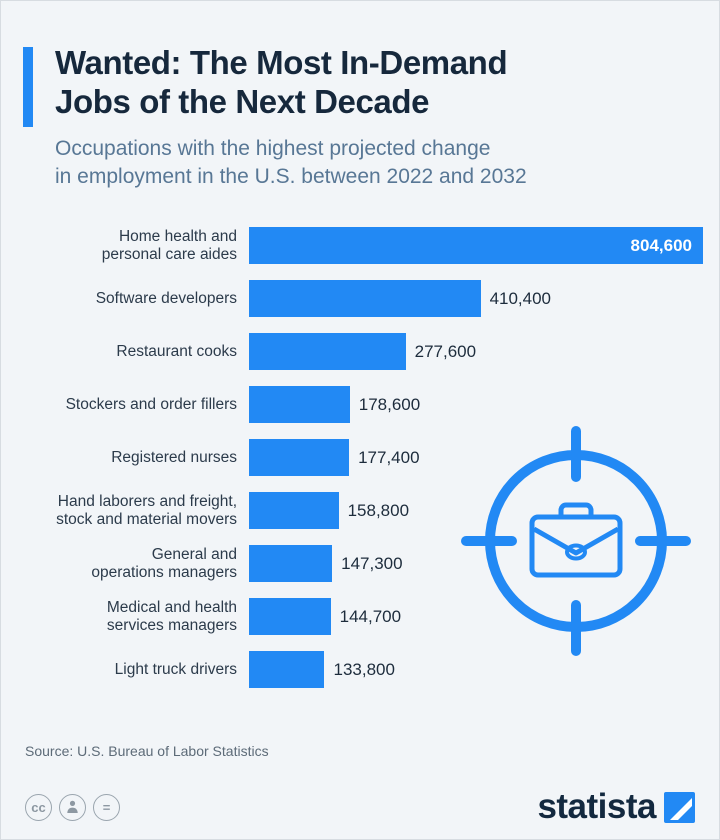 This screenshot has width=720, height=840. I want to click on bar-row: General and operations managers 147,300, so click(352, 563).